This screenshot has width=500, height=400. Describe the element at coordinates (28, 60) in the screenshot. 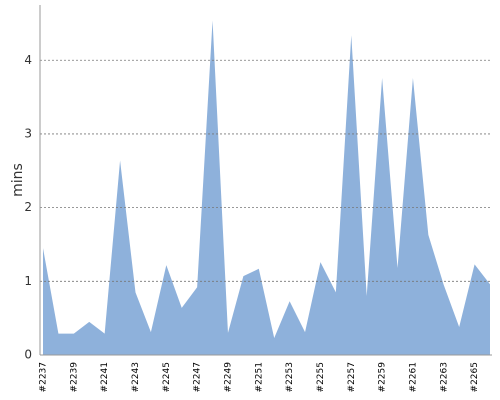

I see `y-tick-label: 4` at that location.